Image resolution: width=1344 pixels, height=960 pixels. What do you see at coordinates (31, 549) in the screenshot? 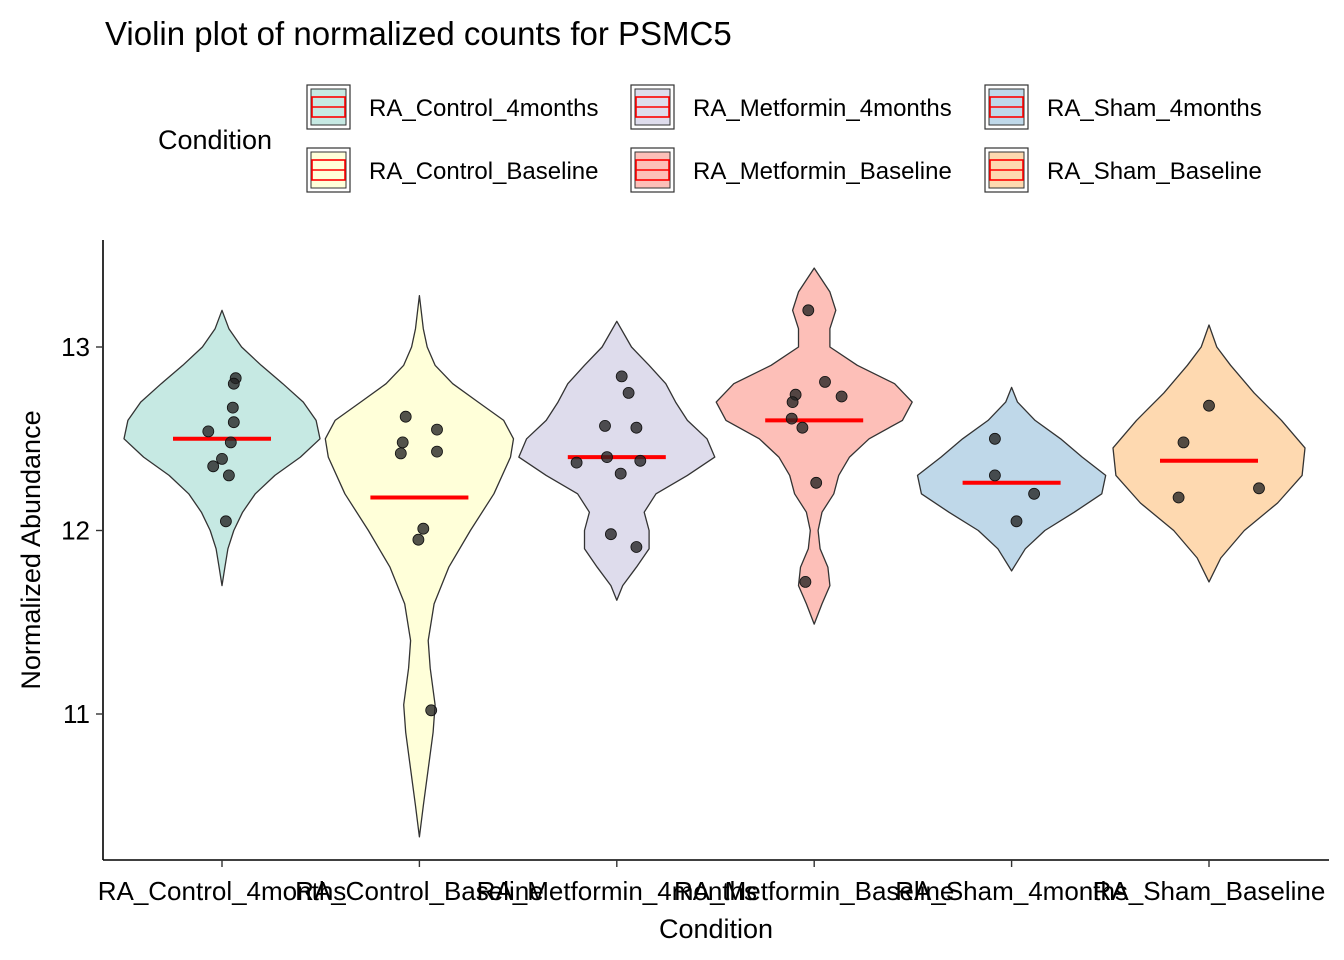
I see `y-axis-label: Normalized Abundance` at bounding box center [31, 549].